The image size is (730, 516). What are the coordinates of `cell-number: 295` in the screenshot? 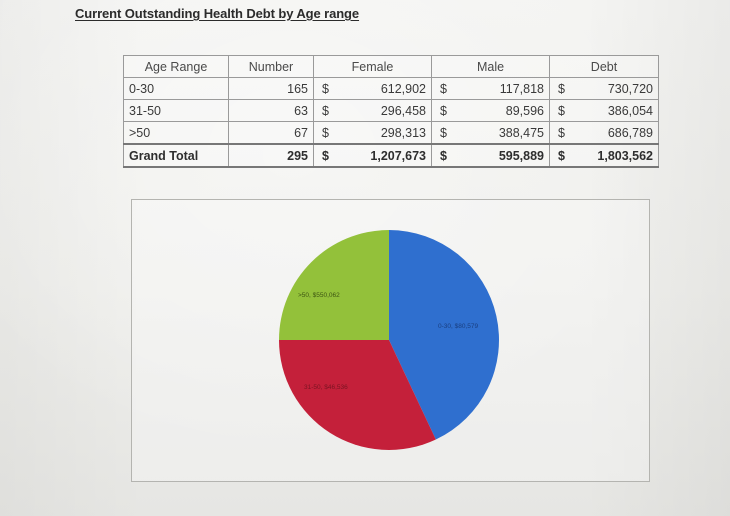 It's located at (271, 155).